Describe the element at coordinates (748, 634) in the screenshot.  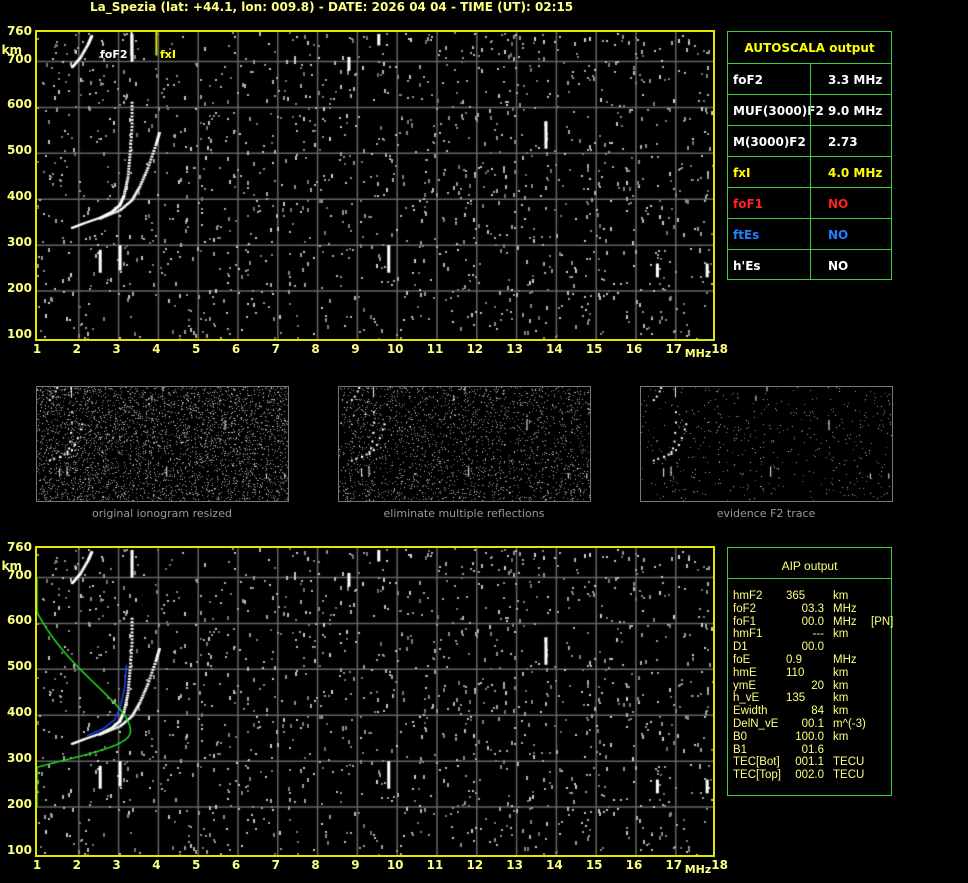
I see `aip-param: hmF1` at that location.